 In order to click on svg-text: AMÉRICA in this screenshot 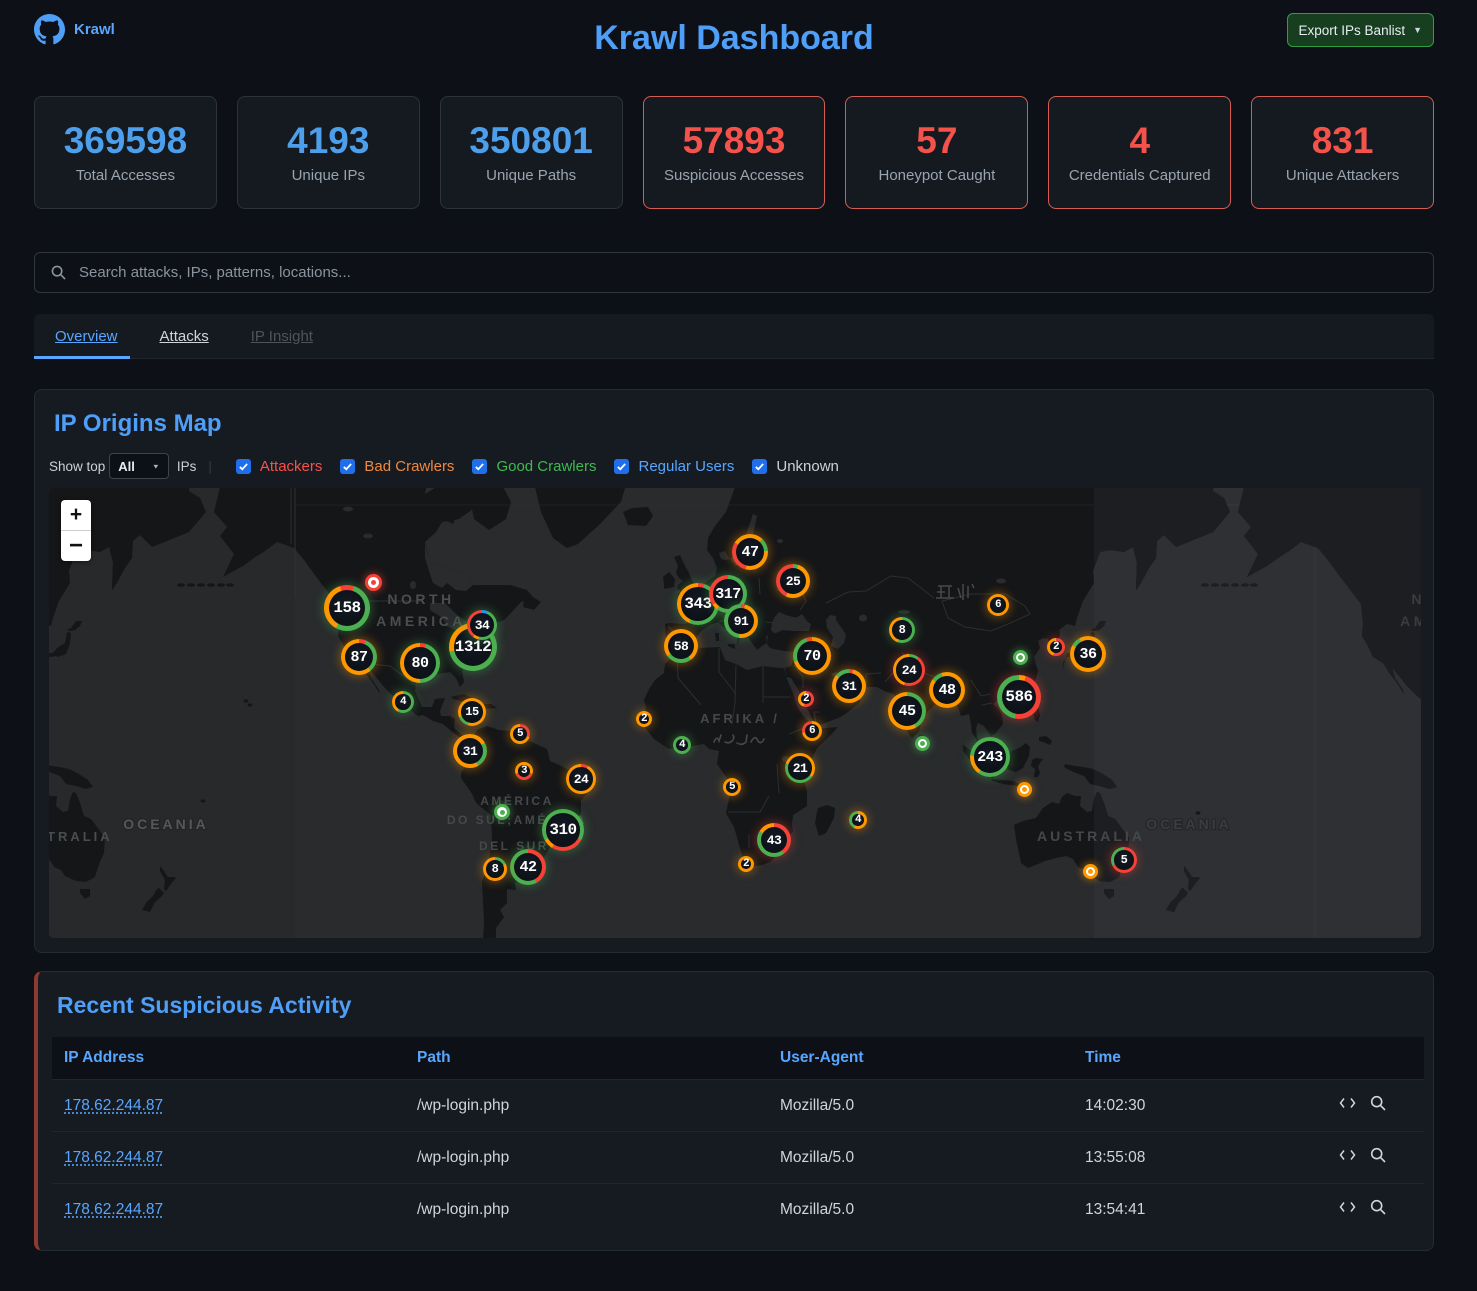, I will do `click(517, 800)`.